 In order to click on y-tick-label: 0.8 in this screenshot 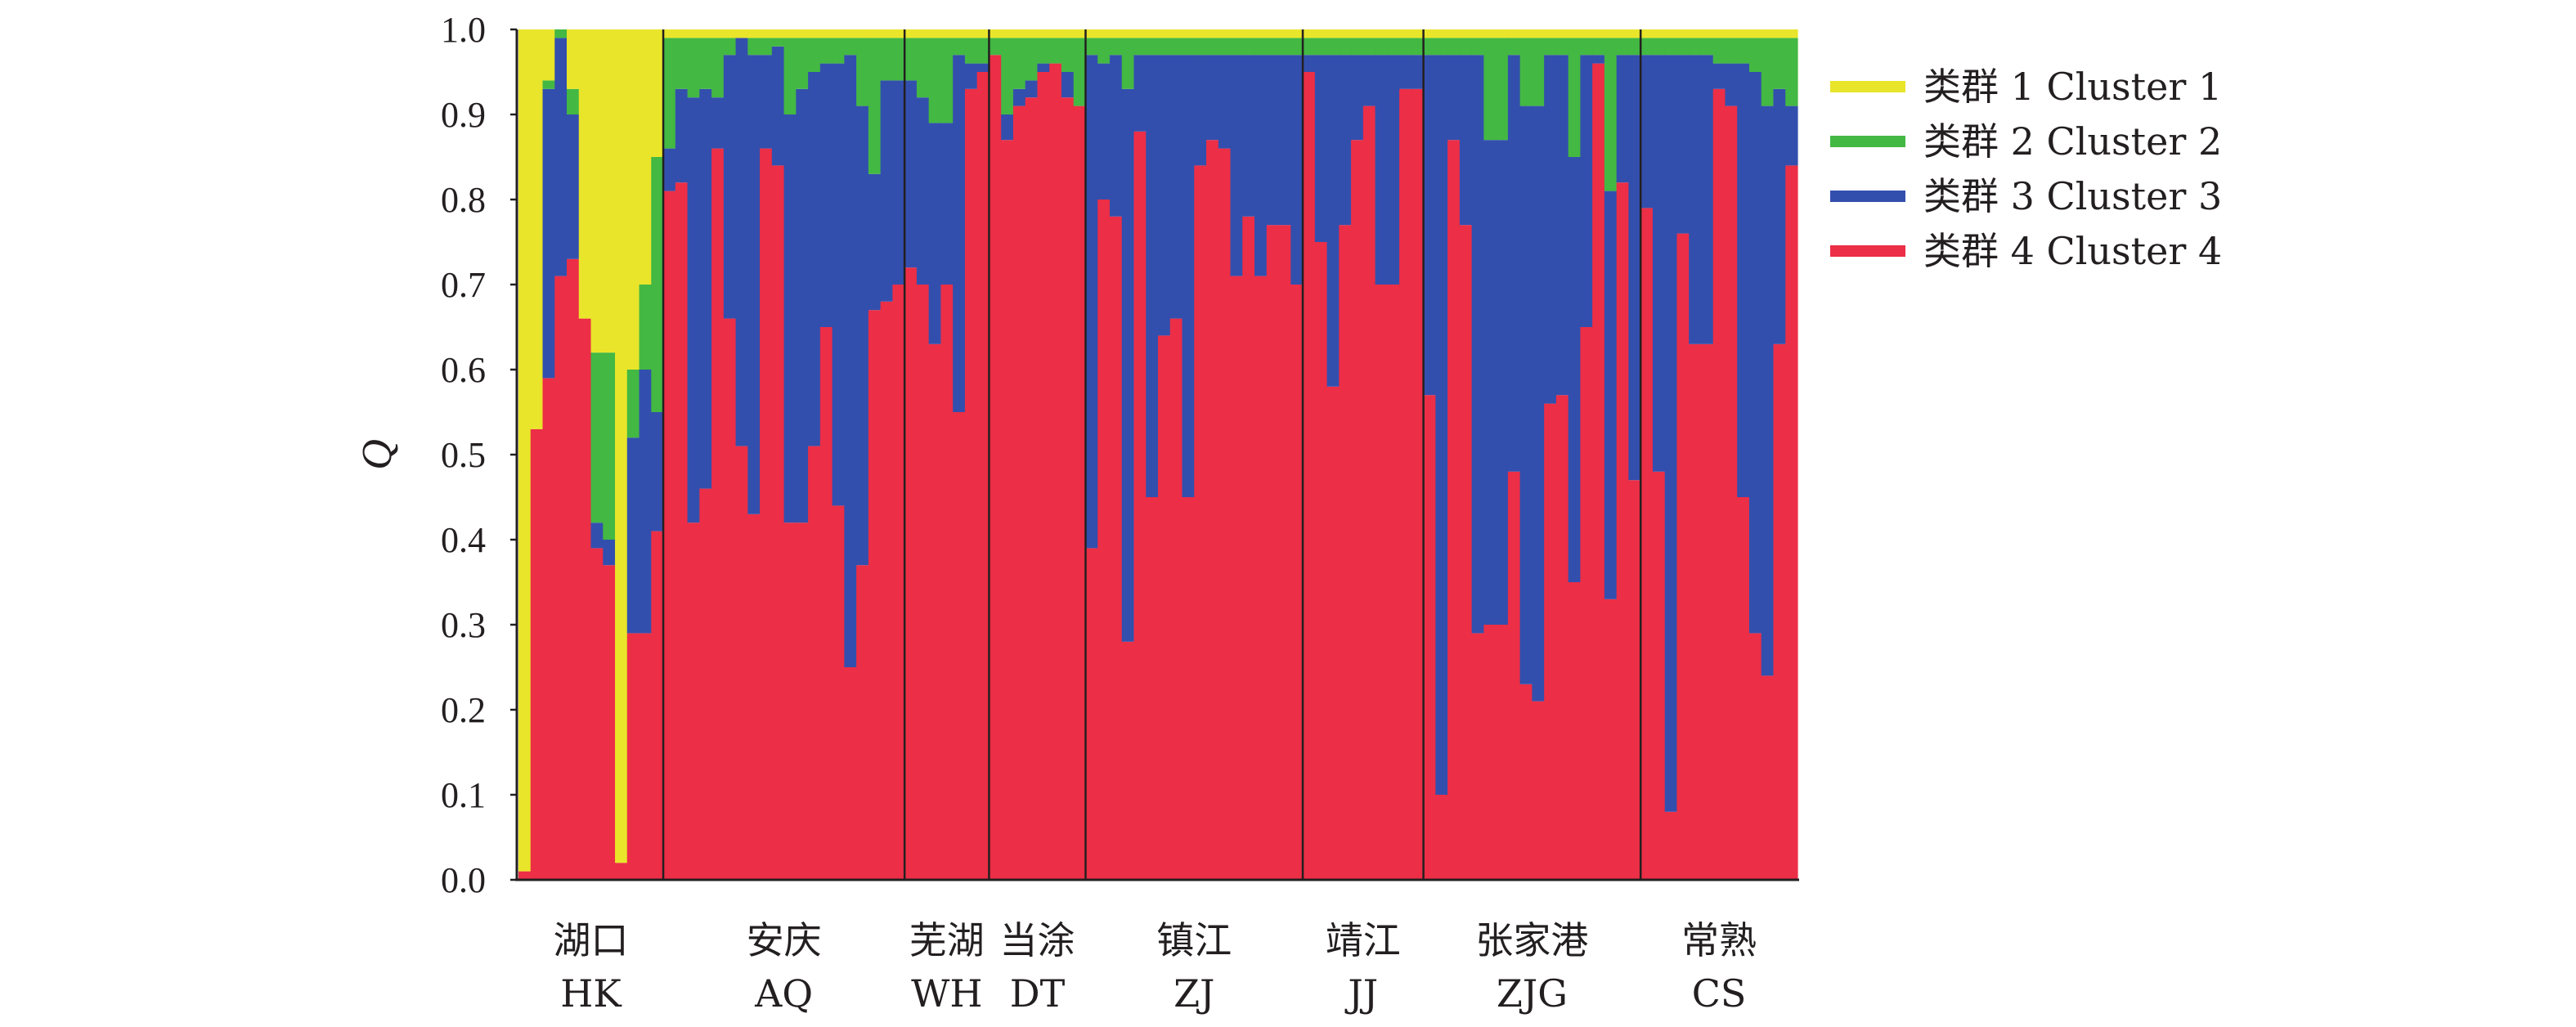, I will do `click(464, 200)`.